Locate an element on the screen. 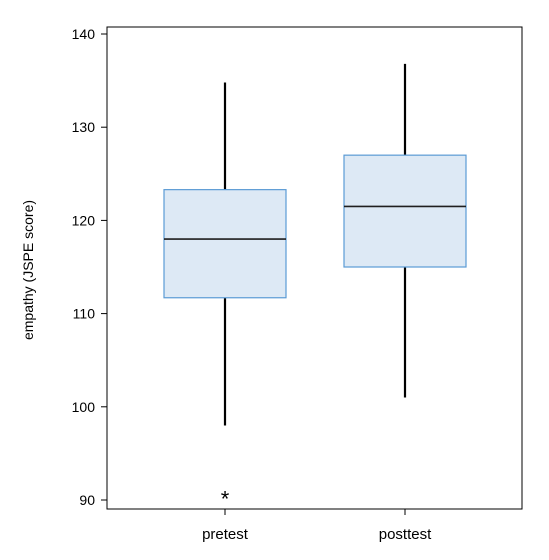  x-tick-label: pretest is located at coordinates (225, 534).